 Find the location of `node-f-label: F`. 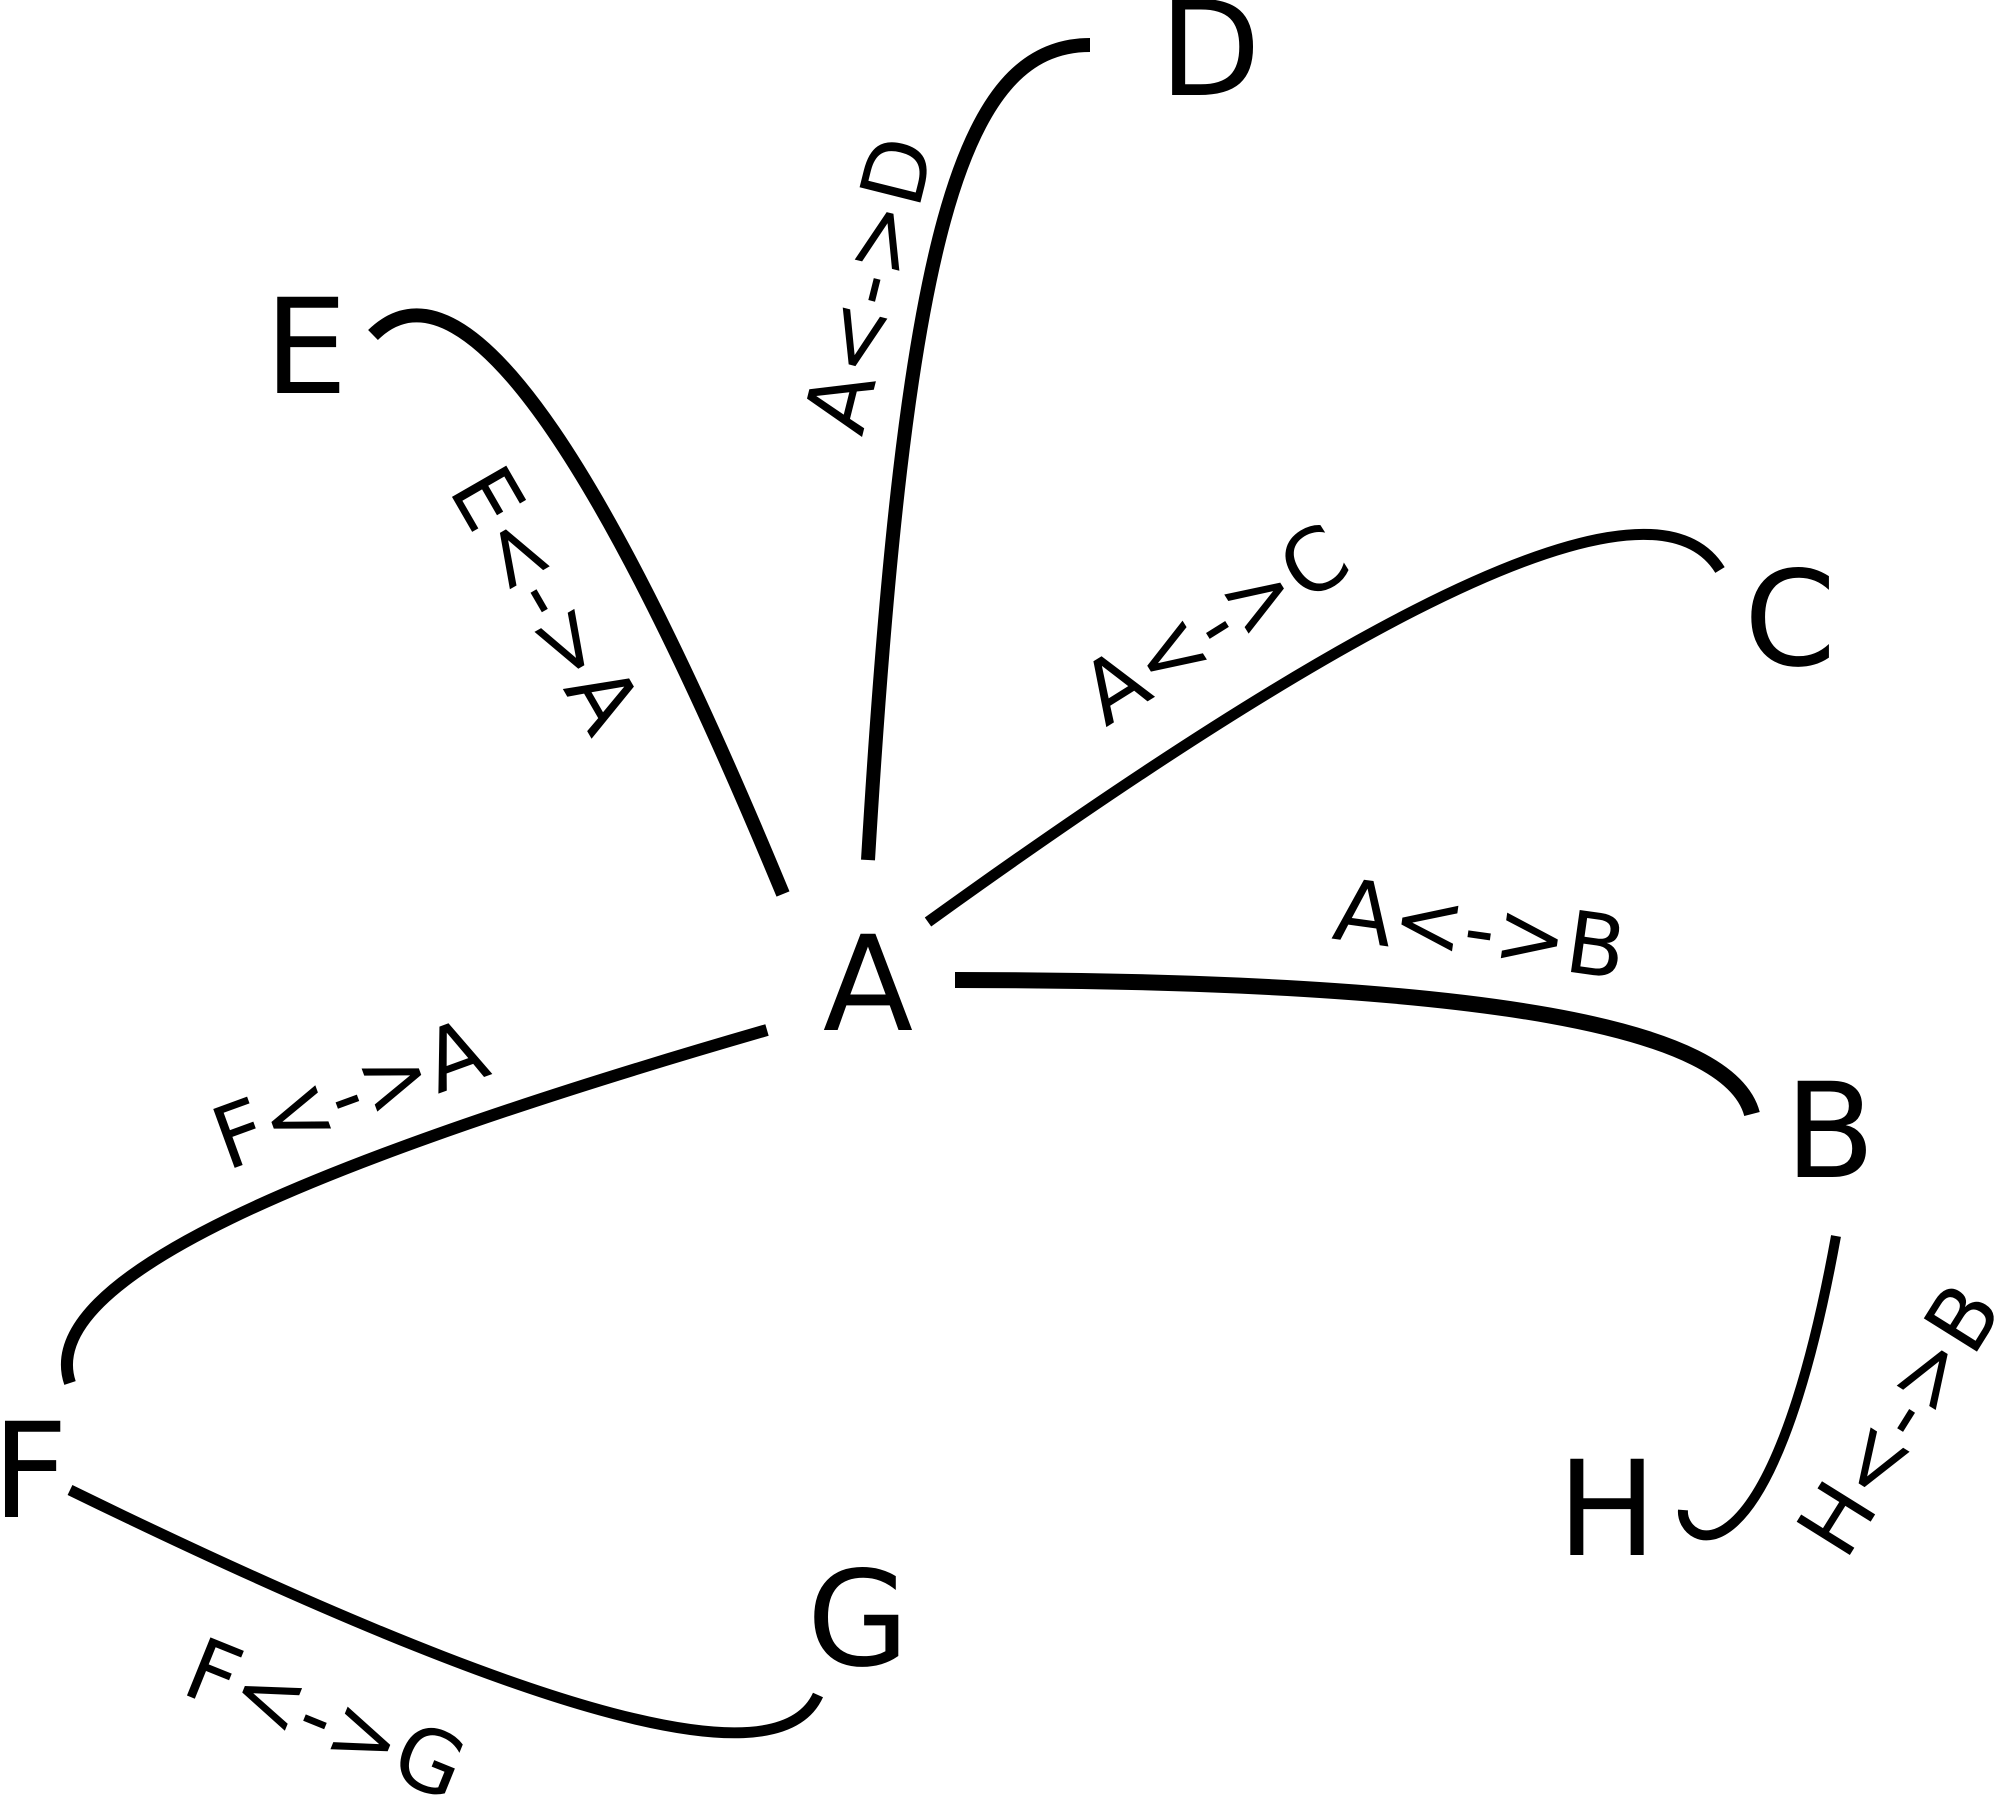

node-f-label: F is located at coordinates (34, 1472).